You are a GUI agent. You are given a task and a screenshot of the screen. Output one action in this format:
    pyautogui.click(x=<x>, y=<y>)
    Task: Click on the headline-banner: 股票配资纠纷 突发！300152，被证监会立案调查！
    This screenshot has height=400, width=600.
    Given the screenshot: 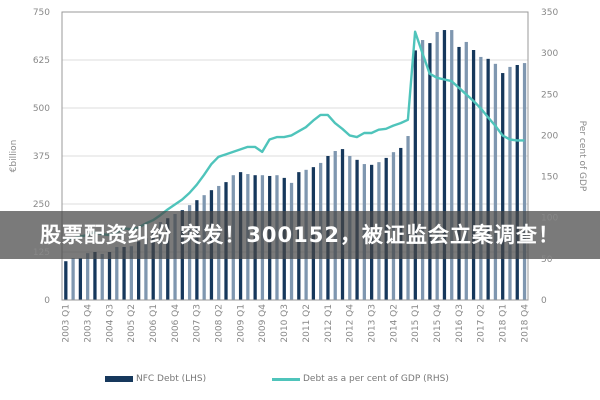 What is the action you would take?
    pyautogui.click(x=300, y=235)
    